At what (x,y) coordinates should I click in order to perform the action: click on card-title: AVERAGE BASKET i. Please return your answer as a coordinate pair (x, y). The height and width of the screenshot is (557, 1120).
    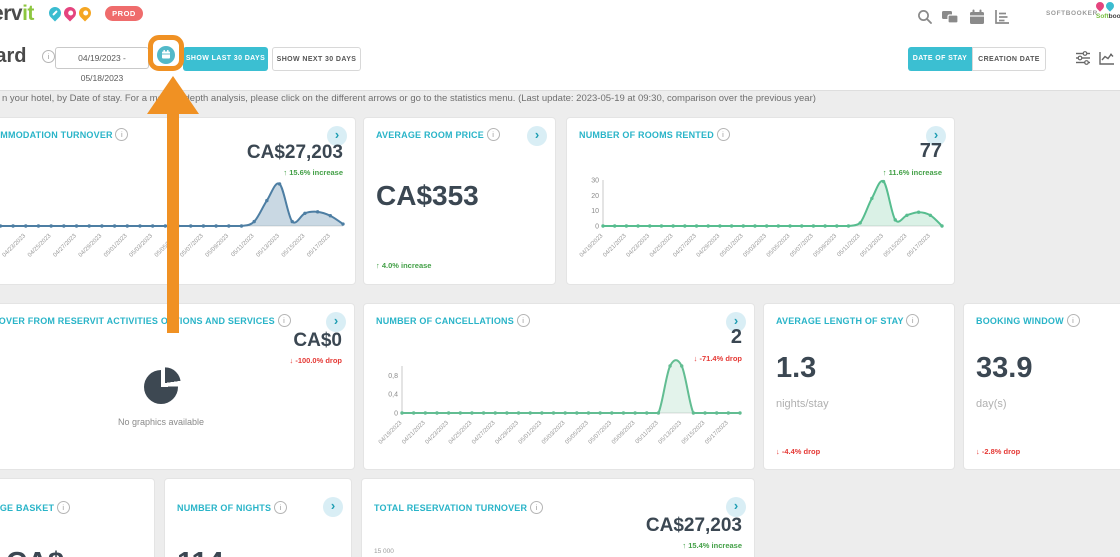
    Looking at the image, I should click on (35, 507).